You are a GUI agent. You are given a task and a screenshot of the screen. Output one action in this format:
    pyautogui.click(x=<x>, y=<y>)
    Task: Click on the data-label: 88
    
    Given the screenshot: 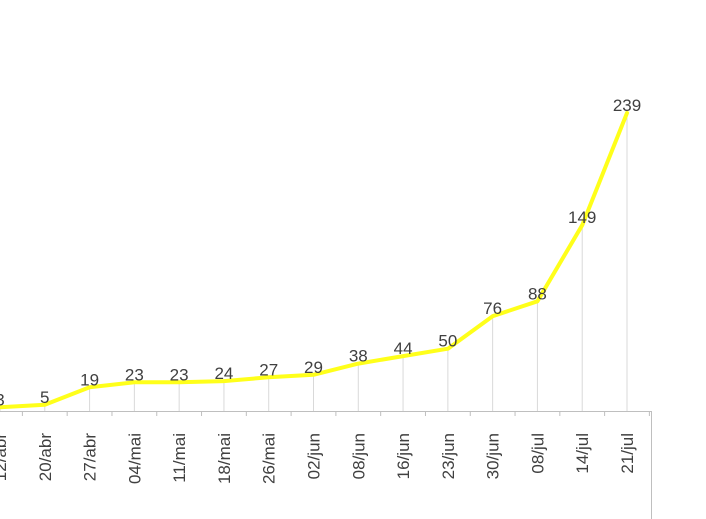 What is the action you would take?
    pyautogui.click(x=537, y=293)
    